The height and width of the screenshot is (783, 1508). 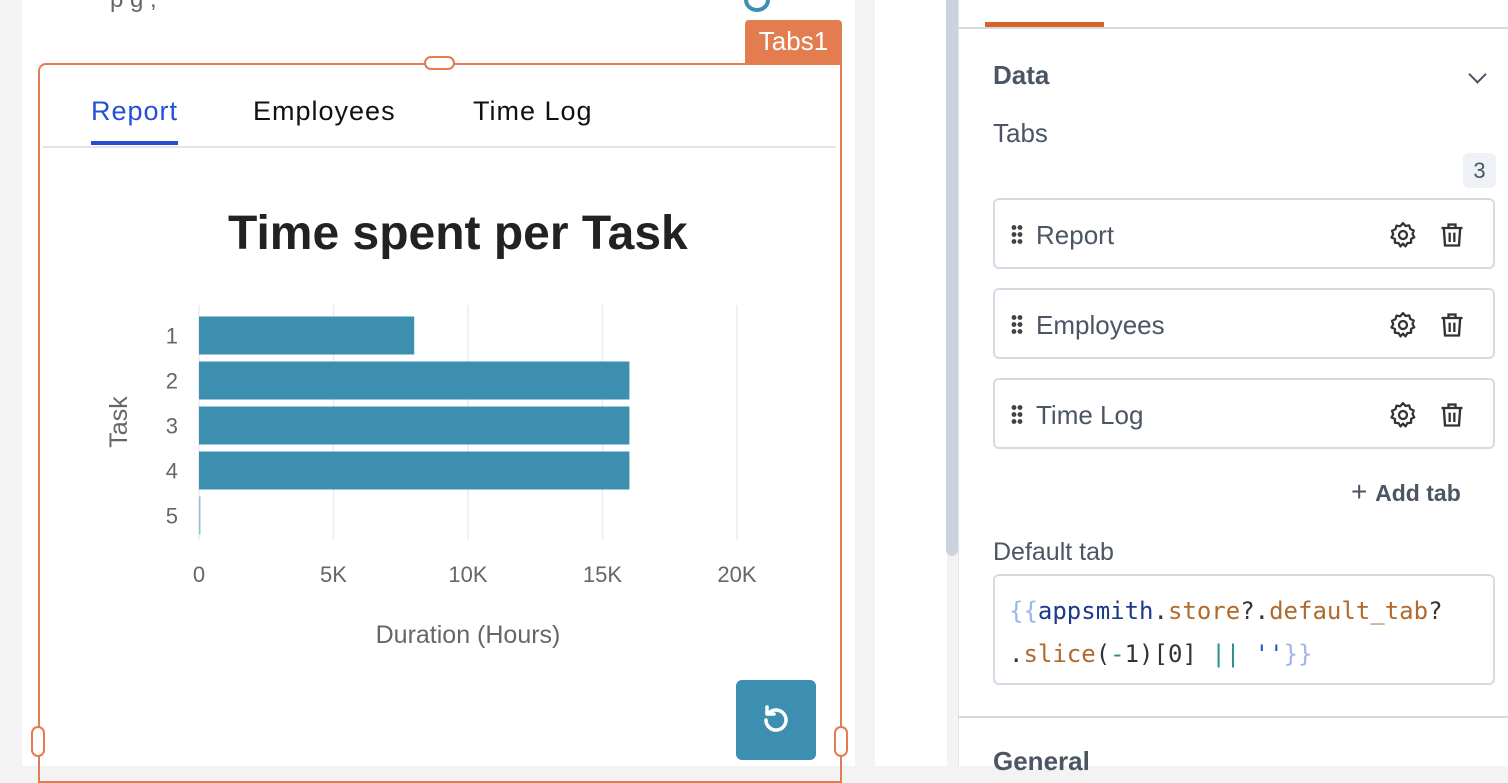 What do you see at coordinates (172, 381) in the screenshot?
I see `y-tick-label: 2` at bounding box center [172, 381].